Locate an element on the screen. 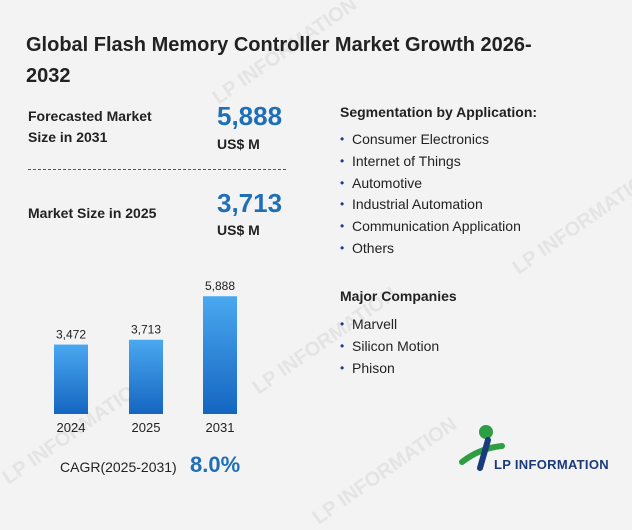 The width and height of the screenshot is (632, 530). logo-text: LP INFORMATION is located at coordinates (551, 464).